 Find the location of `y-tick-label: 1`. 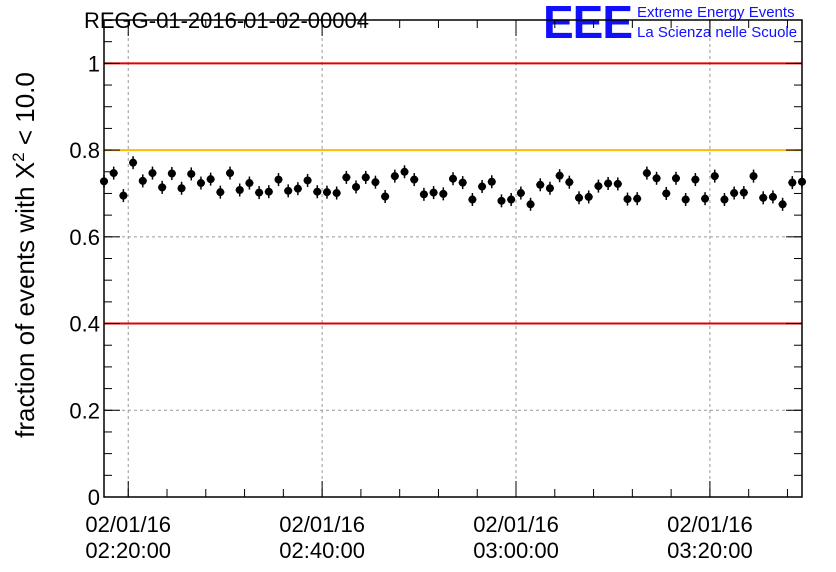

y-tick-label: 1 is located at coordinates (94, 63).